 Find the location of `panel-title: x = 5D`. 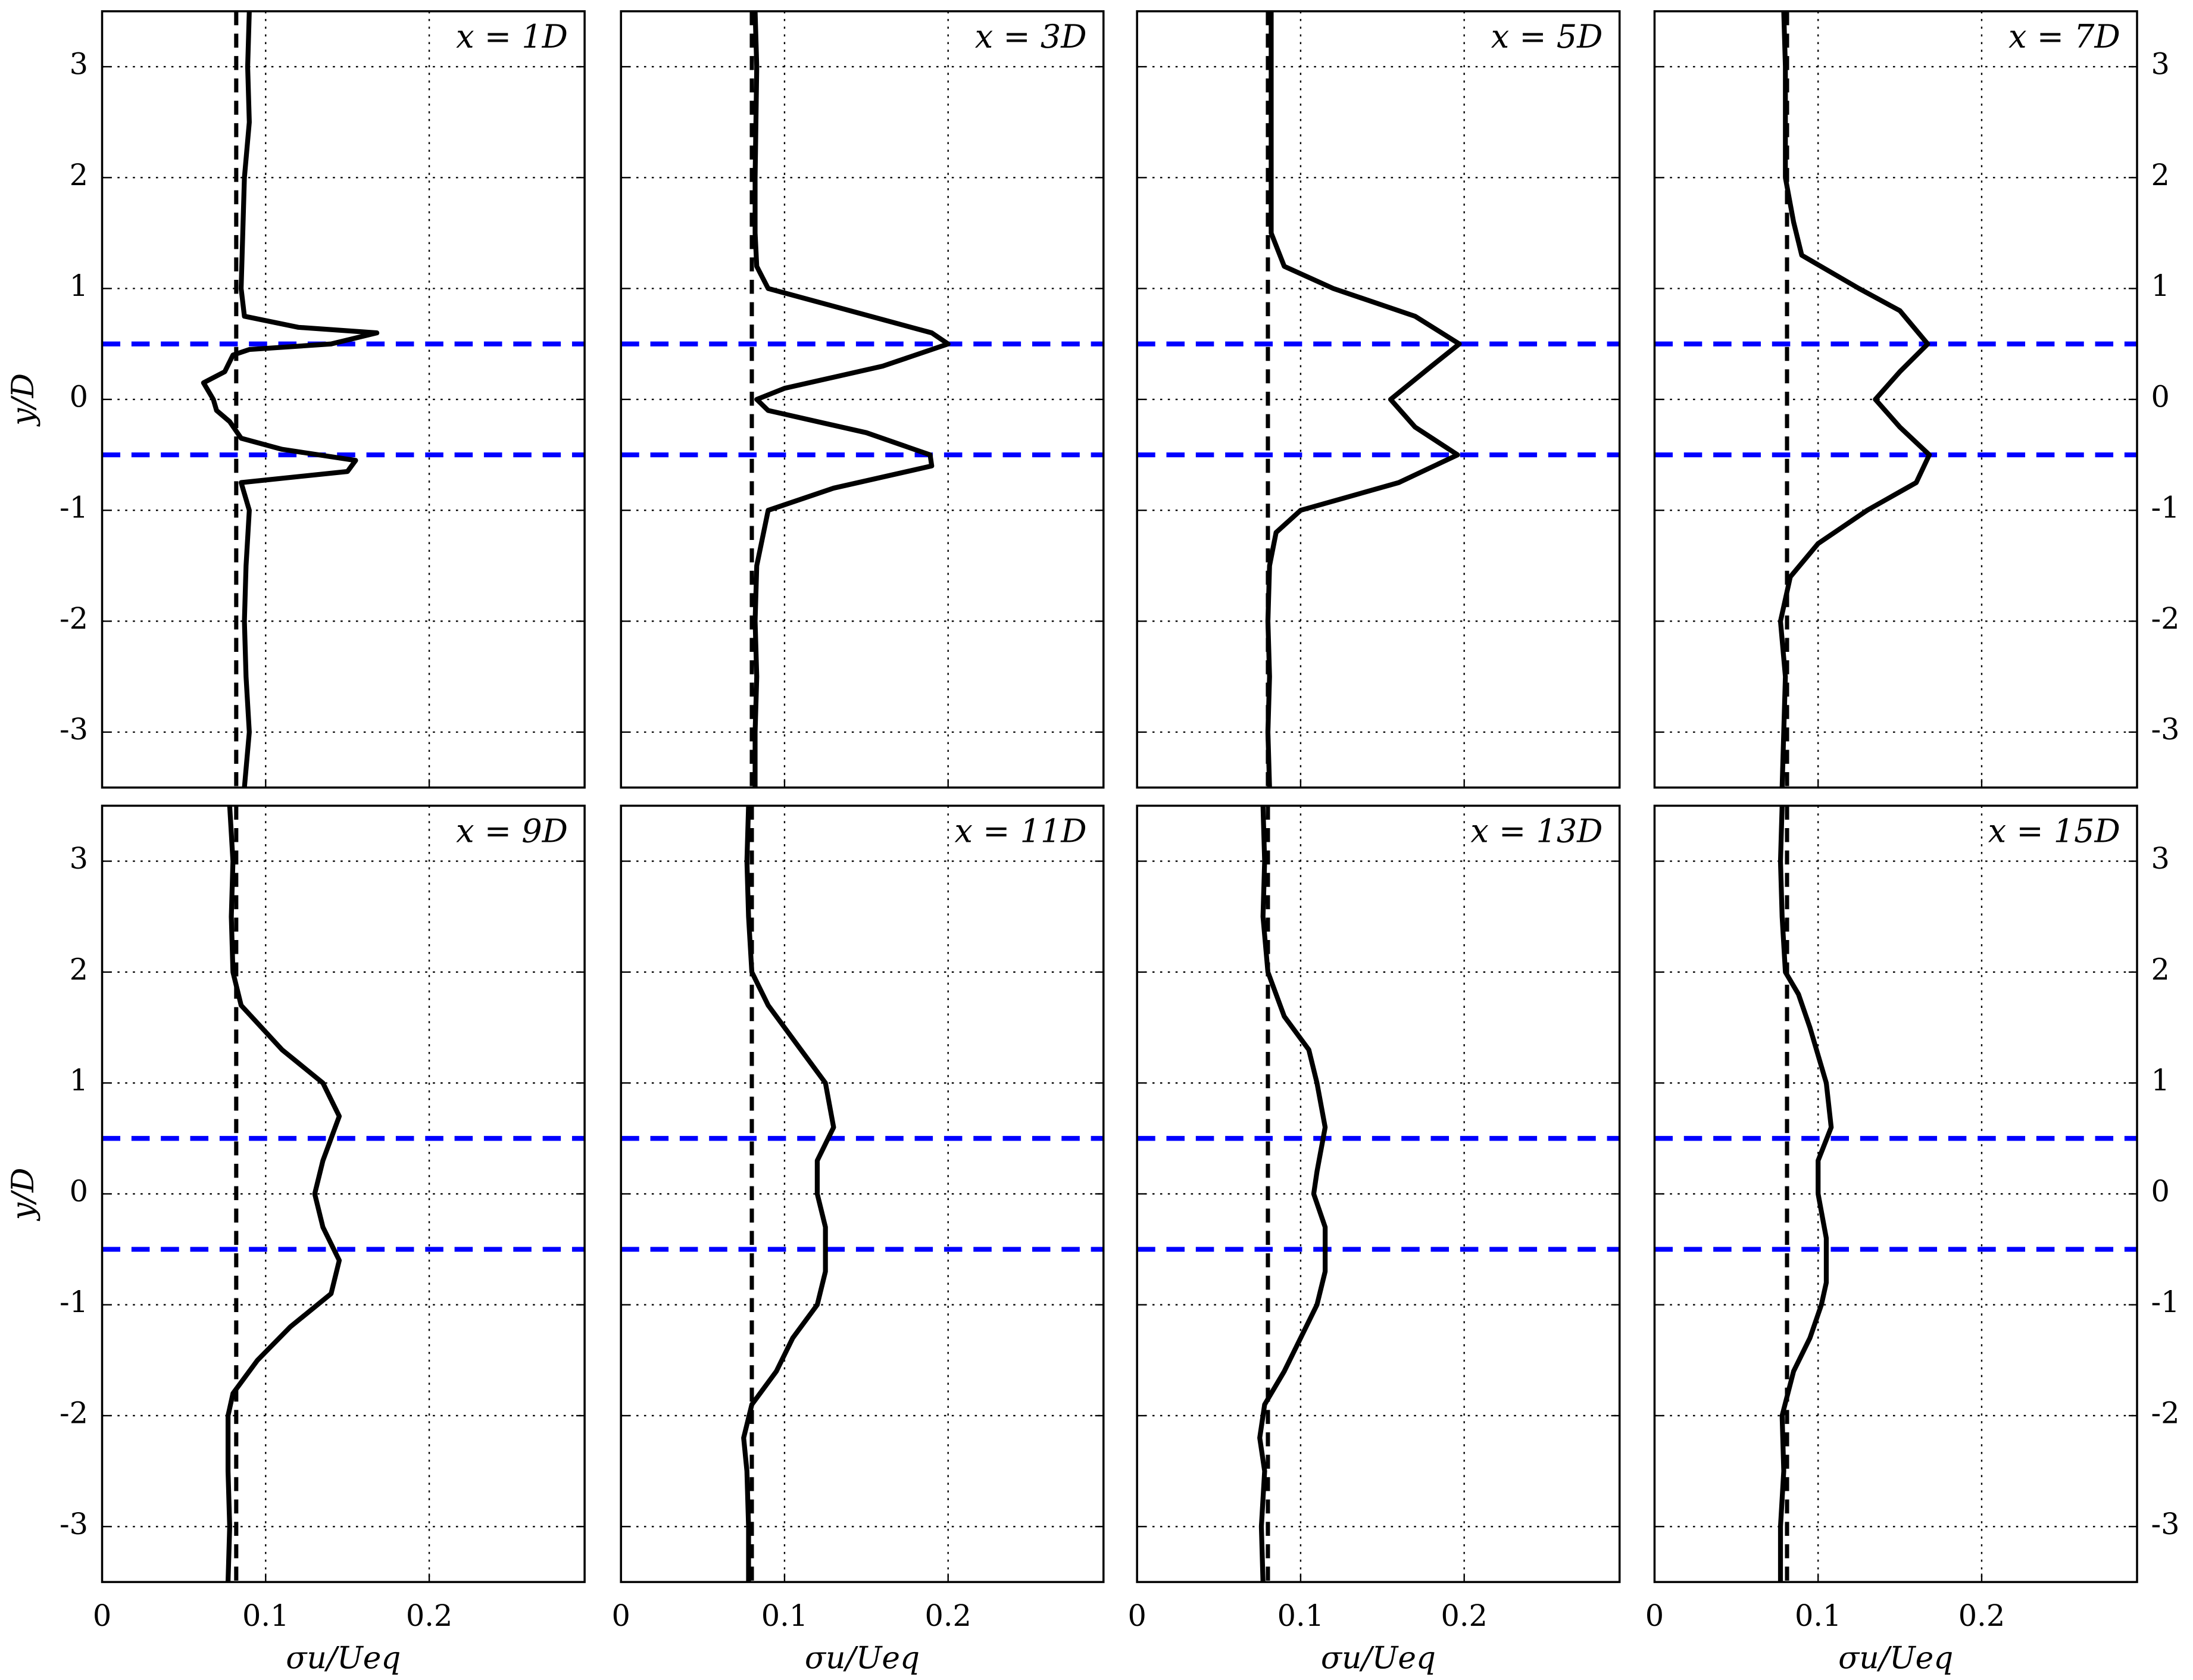

panel-title: x = 5D is located at coordinates (1547, 37).